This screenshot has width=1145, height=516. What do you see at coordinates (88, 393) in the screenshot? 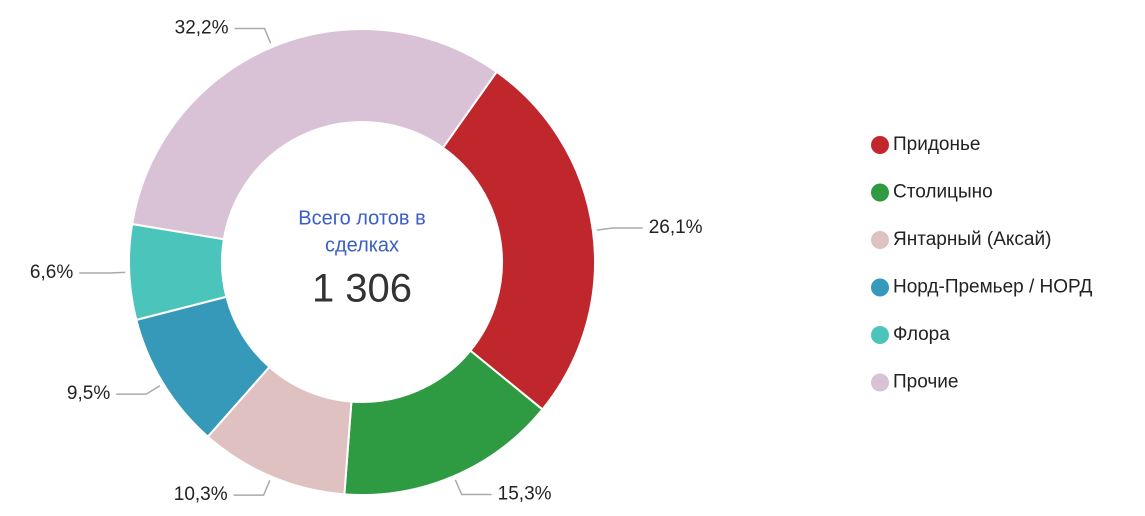
I see `data-label: 9,5%` at bounding box center [88, 393].